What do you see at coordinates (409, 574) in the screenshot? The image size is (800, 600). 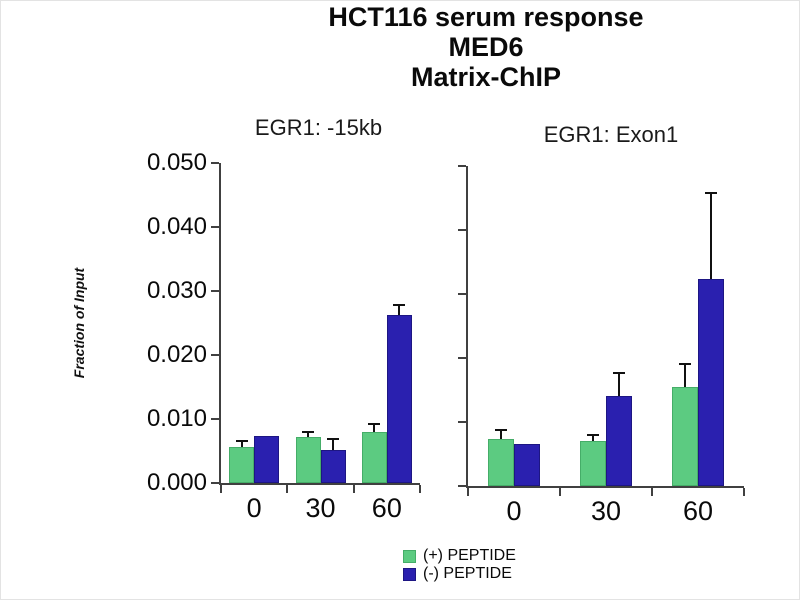 I see `legend-swatch-minus-peptide` at bounding box center [409, 574].